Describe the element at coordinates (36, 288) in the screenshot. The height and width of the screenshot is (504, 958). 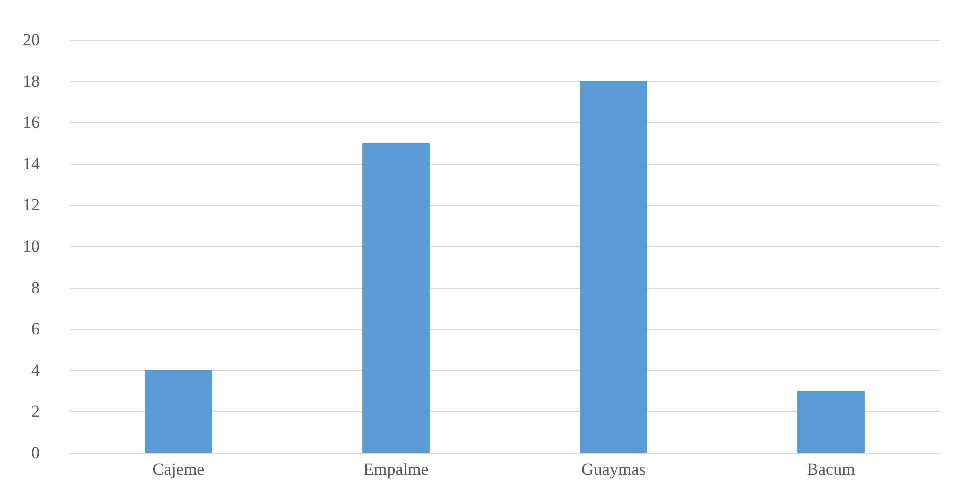
I see `y-tick-label: 8` at that location.